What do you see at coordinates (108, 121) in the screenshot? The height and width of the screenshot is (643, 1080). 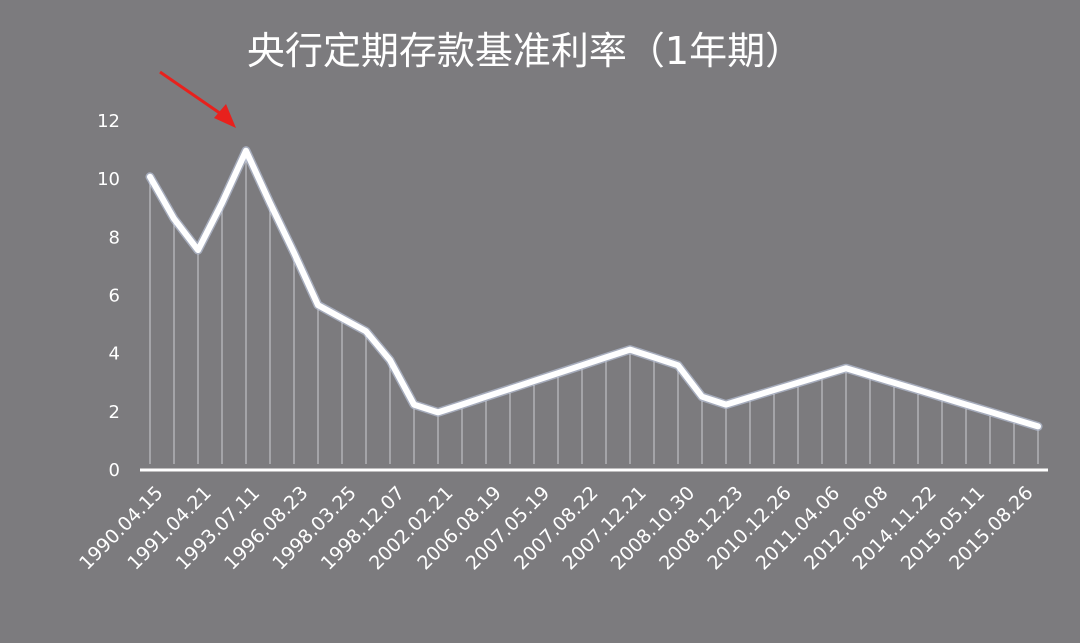 I see `y-tick-label: 12` at bounding box center [108, 121].